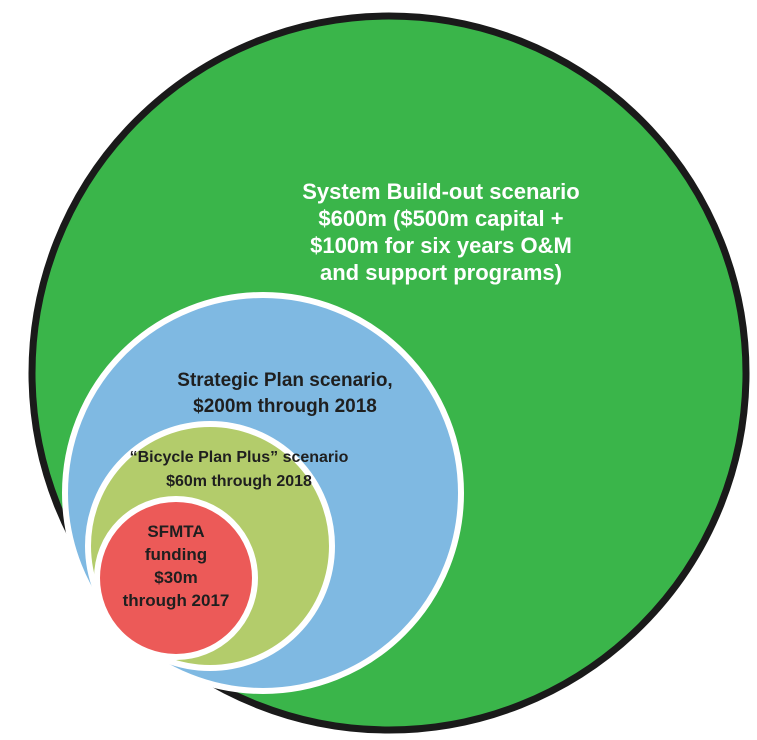  What do you see at coordinates (441, 191) in the screenshot?
I see `system-buildout-line-1: System Build-out scenario` at bounding box center [441, 191].